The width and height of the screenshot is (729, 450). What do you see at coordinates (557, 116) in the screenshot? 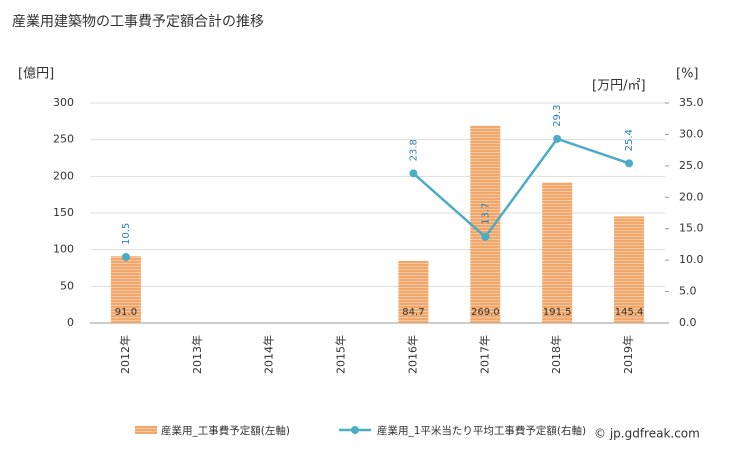
I see `line-value-label: 29.3` at bounding box center [557, 116].